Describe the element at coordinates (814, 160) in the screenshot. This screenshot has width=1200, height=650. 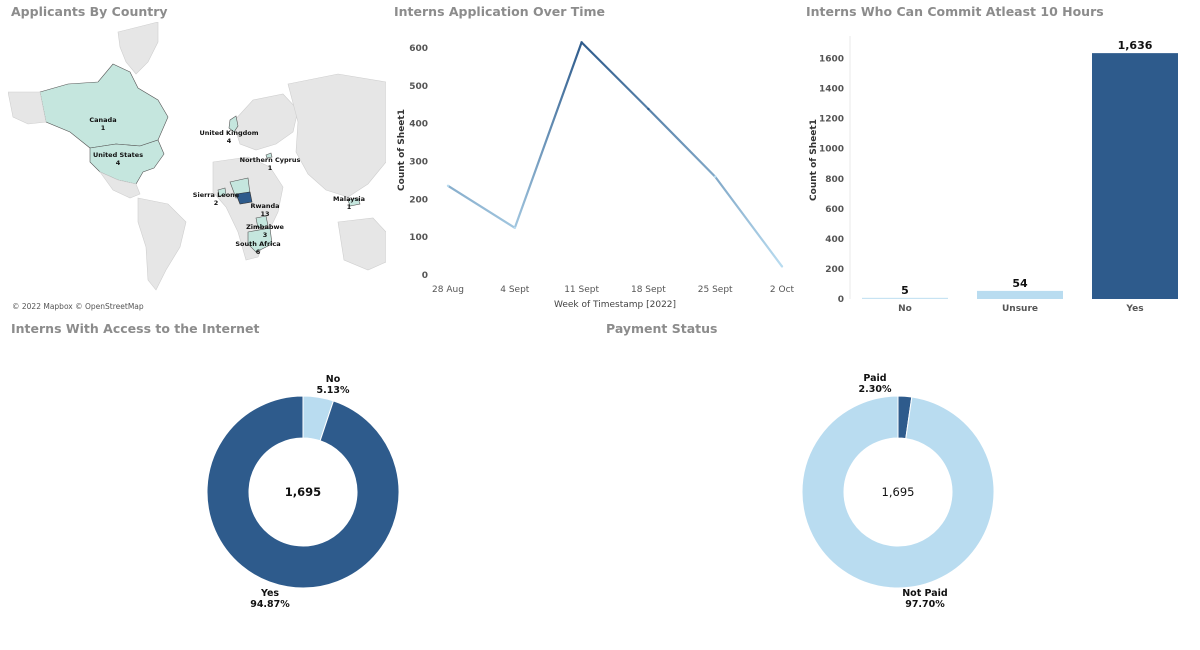
I see `bar-y-axis-label: Count of Sheet1` at that location.